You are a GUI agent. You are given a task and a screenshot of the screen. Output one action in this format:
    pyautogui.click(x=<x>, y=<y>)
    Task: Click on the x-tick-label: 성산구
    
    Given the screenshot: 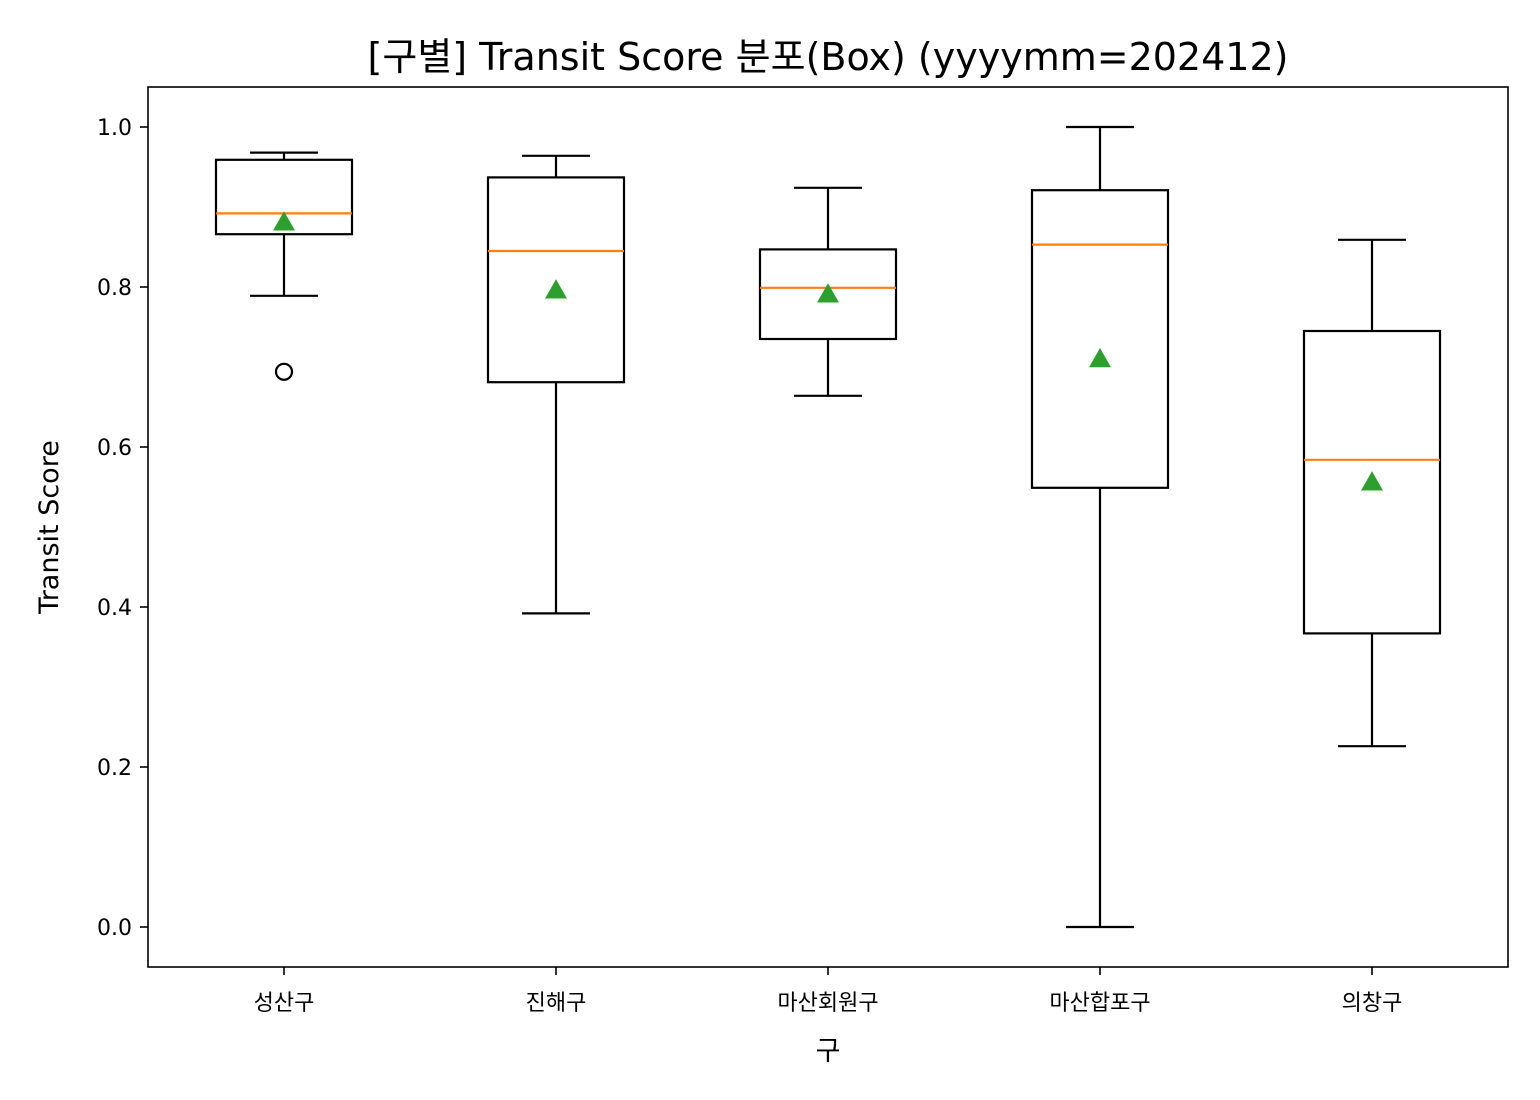 What is the action you would take?
    pyautogui.click(x=284, y=1003)
    